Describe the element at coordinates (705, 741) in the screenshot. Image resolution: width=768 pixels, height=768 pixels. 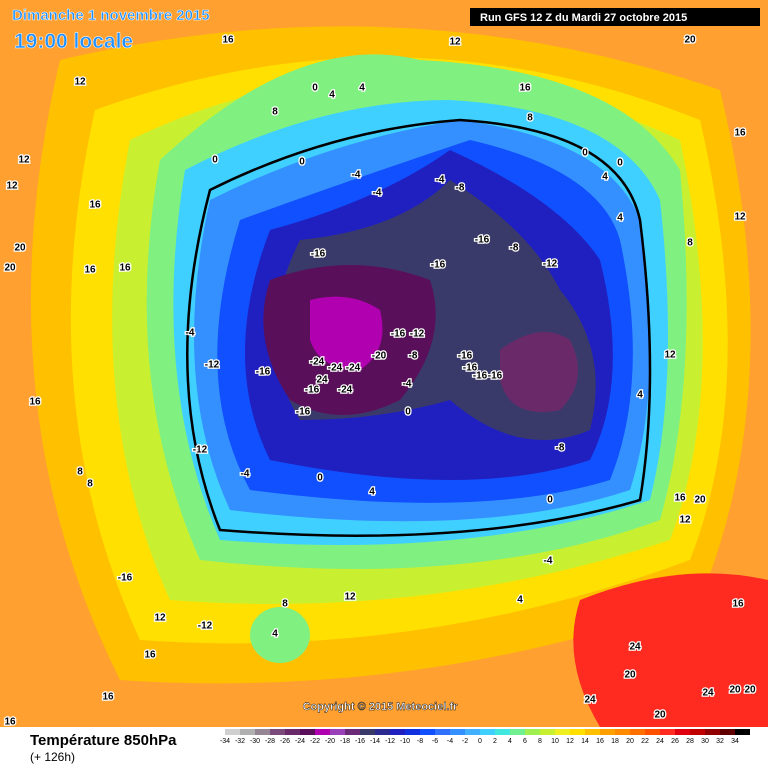
I see `scale-label: 30` at that location.